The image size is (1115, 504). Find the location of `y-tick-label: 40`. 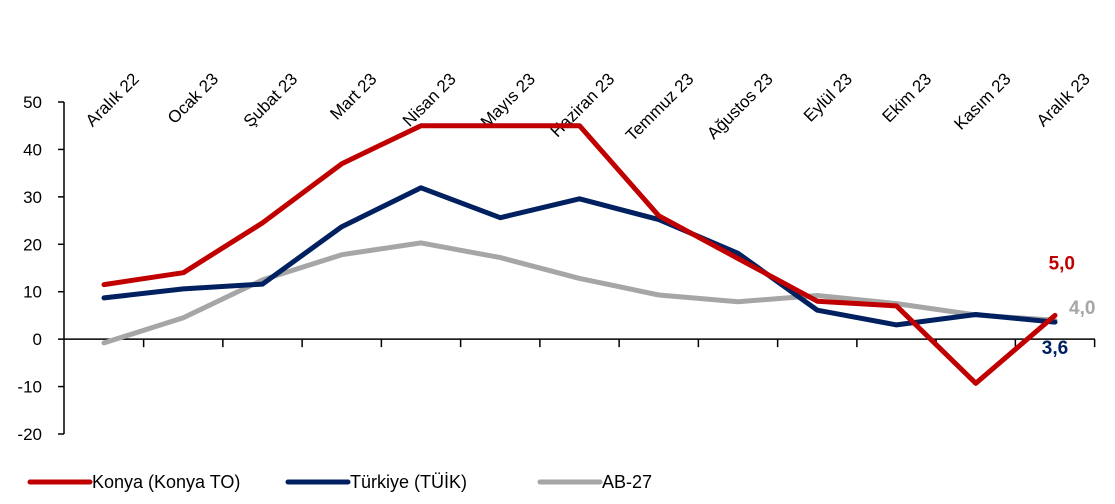

y-tick-label: 40 is located at coordinates (32, 149).